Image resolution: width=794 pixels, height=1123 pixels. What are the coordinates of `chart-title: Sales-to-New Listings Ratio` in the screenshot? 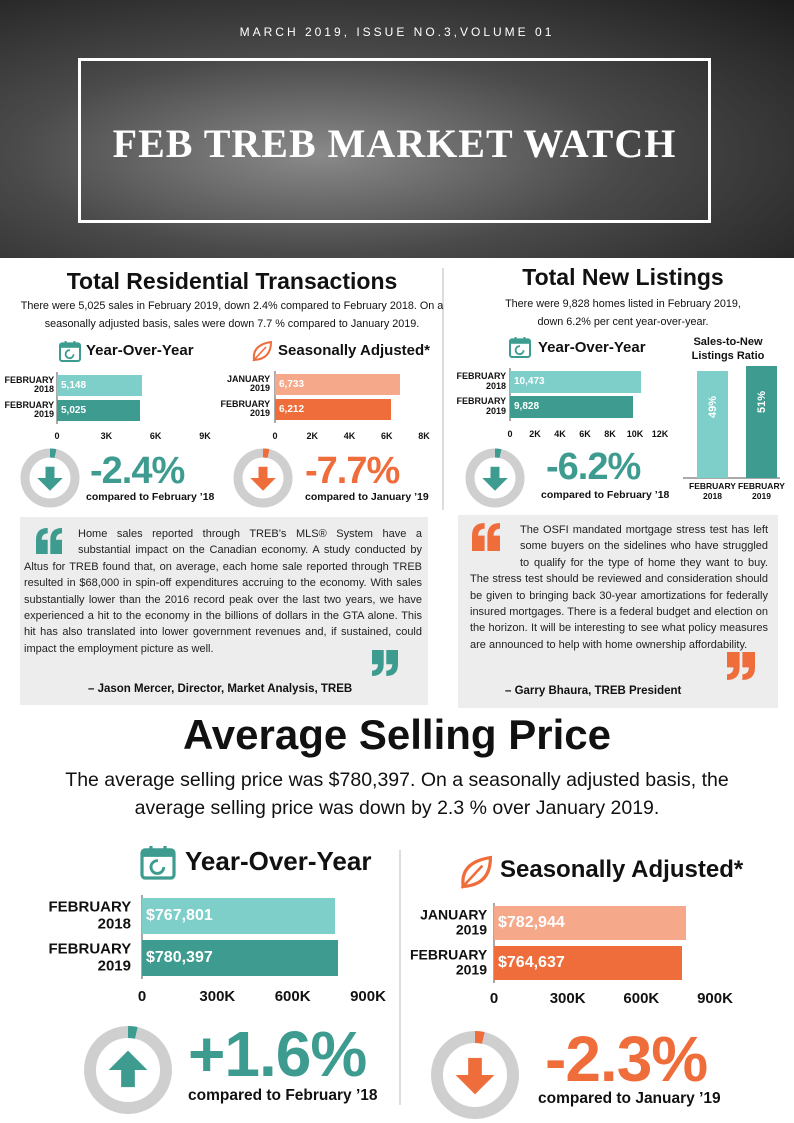 It's located at (728, 349).